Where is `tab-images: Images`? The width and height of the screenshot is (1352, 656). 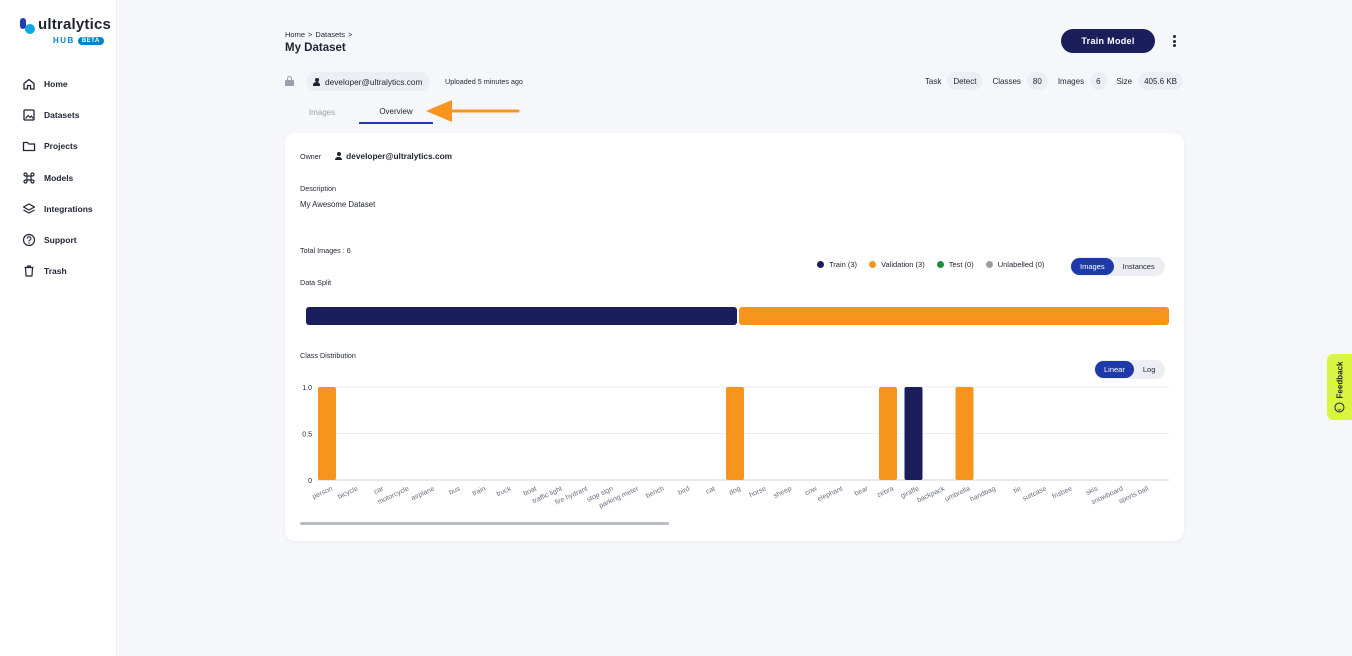
tab-images: Images is located at coordinates (322, 112).